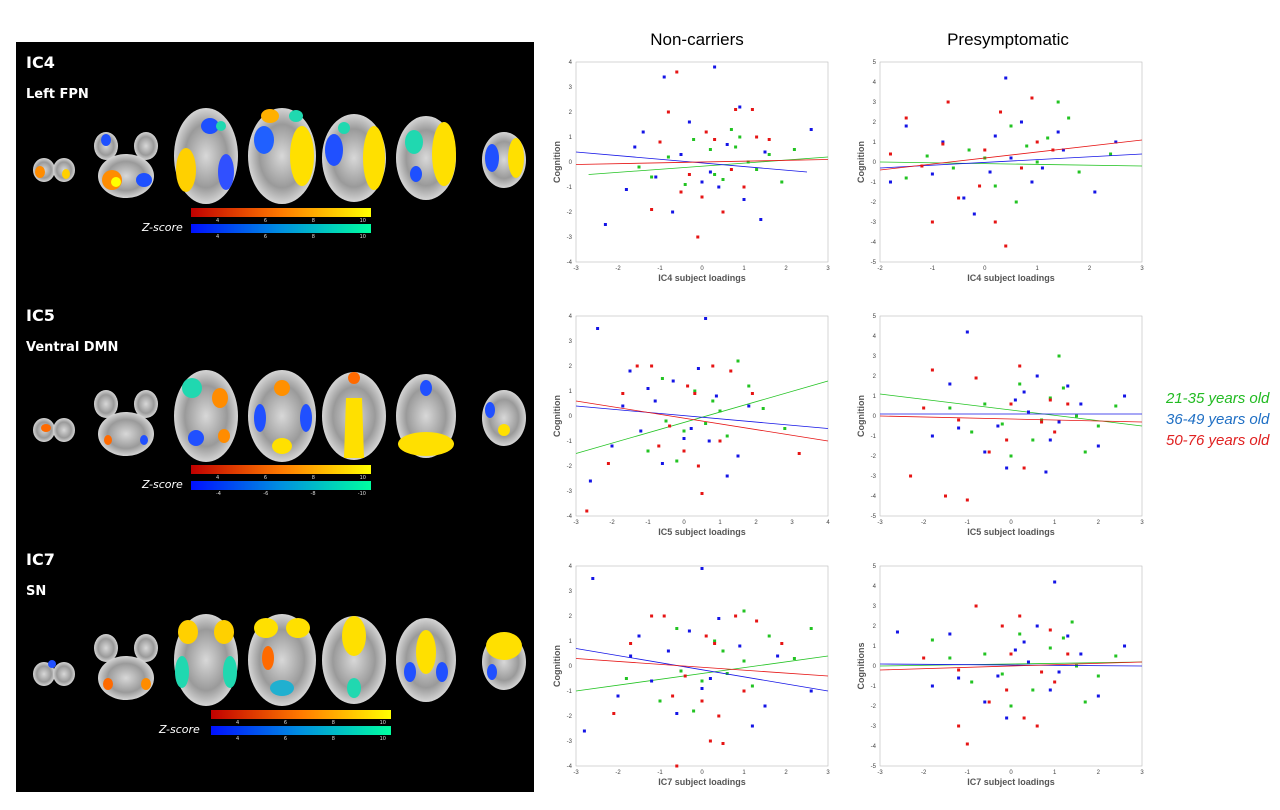  What do you see at coordinates (660, 269) in the screenshot?
I see `x-tick-label: -1` at bounding box center [660, 269].